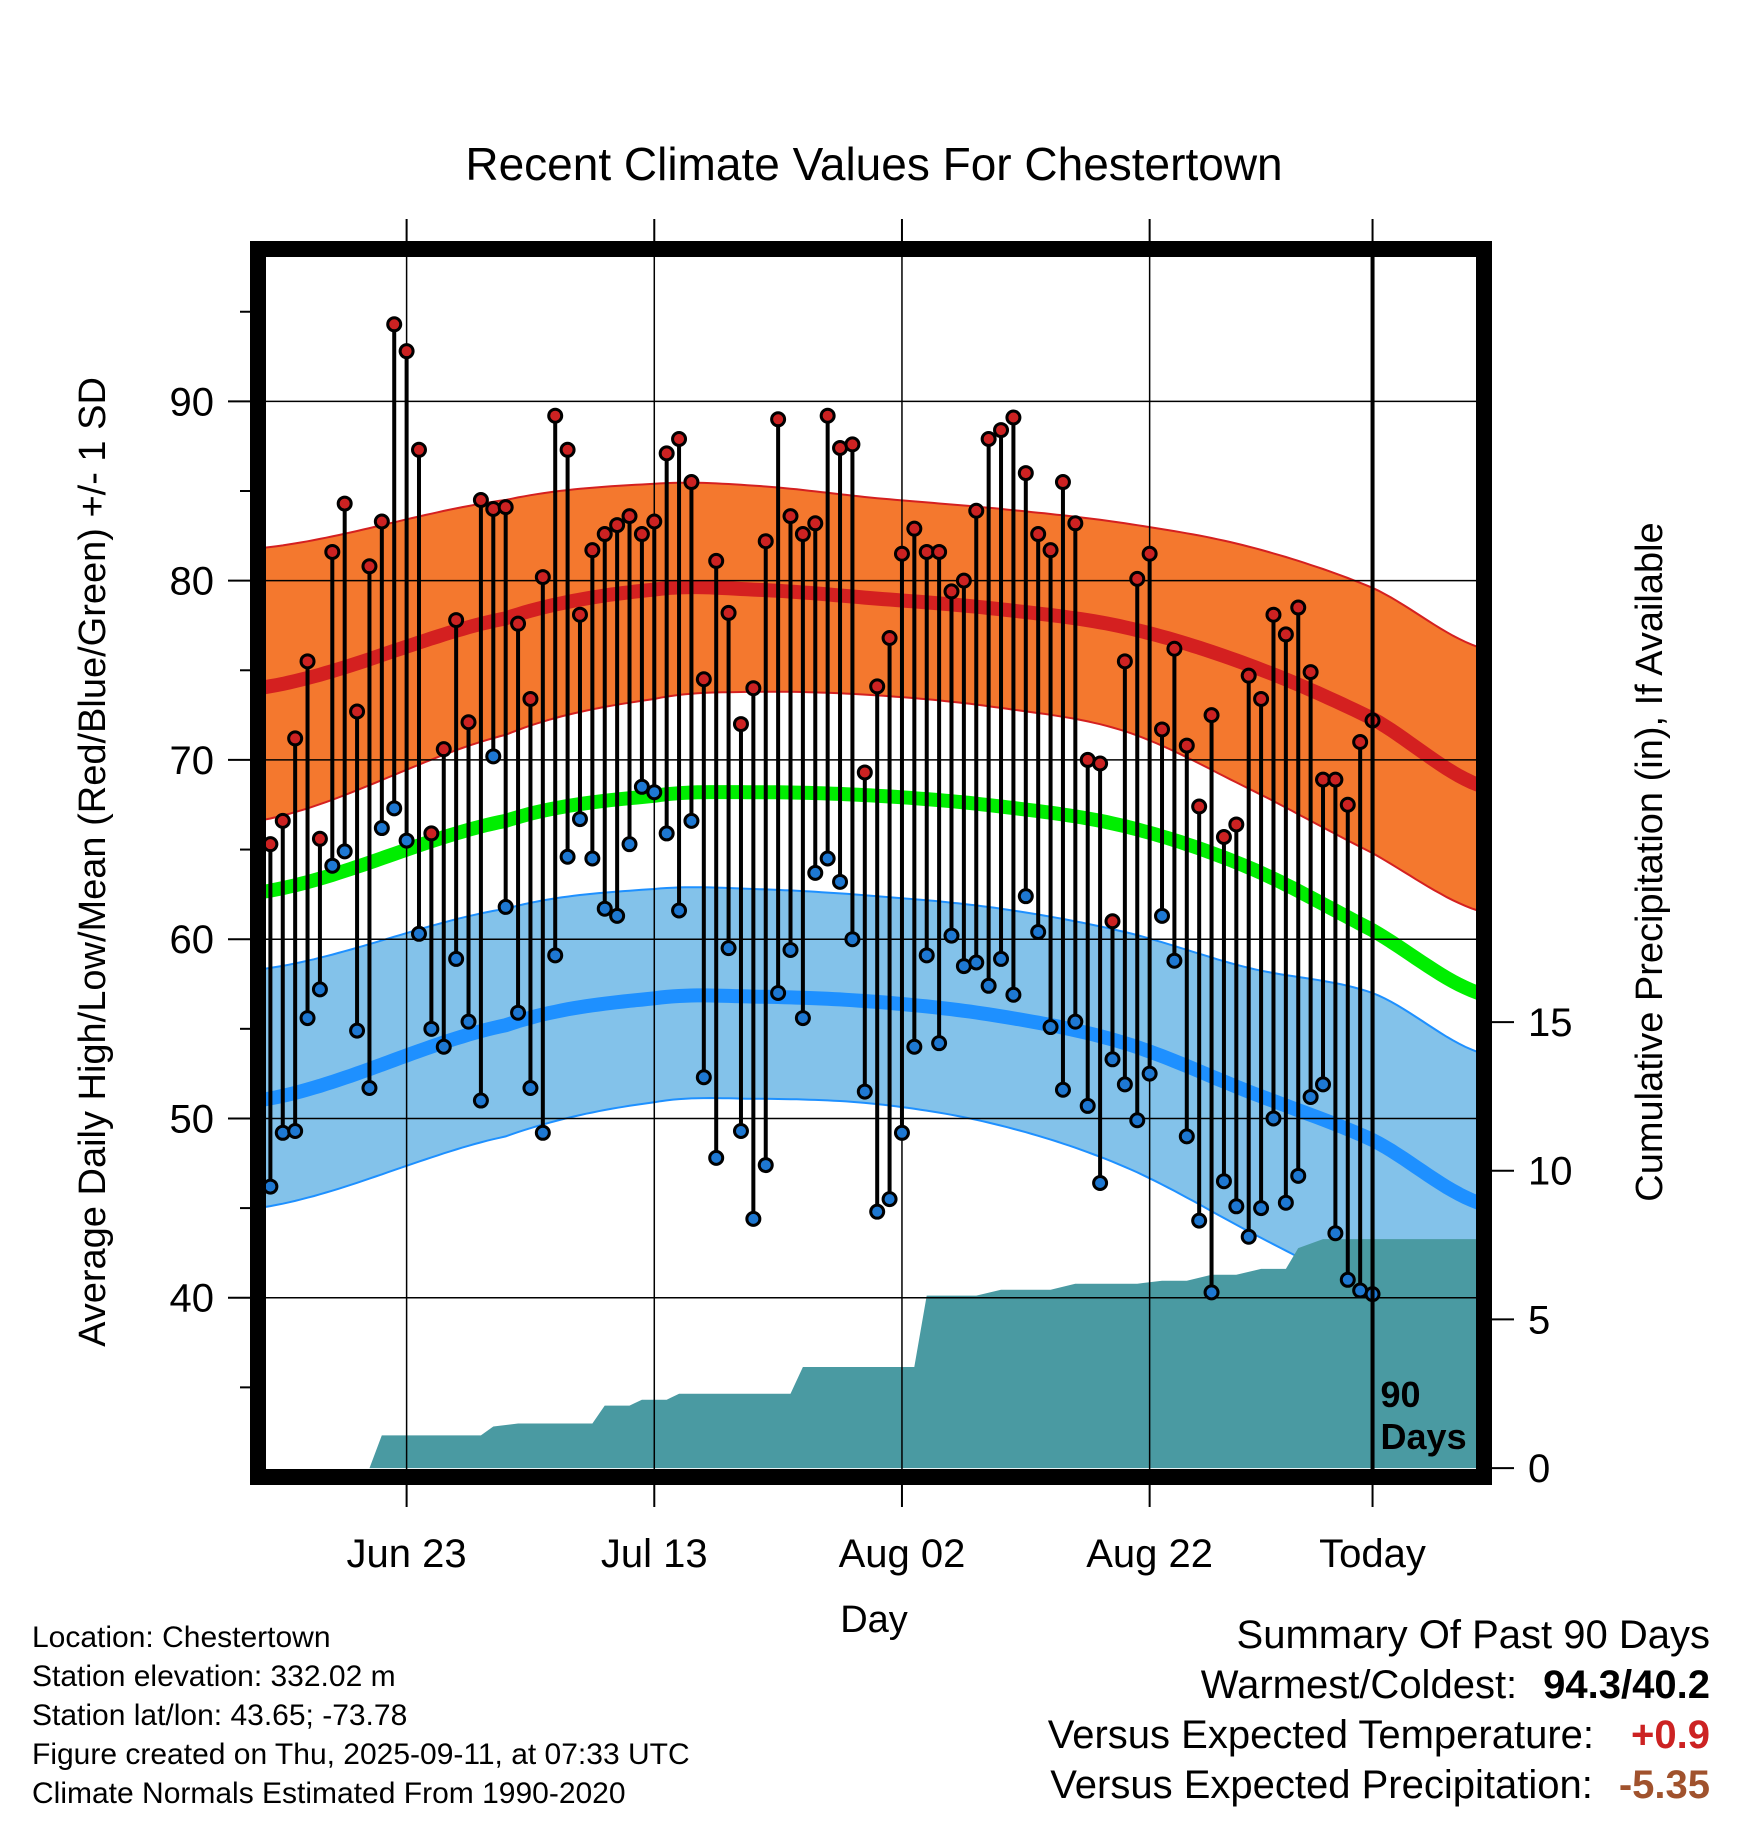  I want to click on x-tick-label: Jun 23, so click(407, 1554).